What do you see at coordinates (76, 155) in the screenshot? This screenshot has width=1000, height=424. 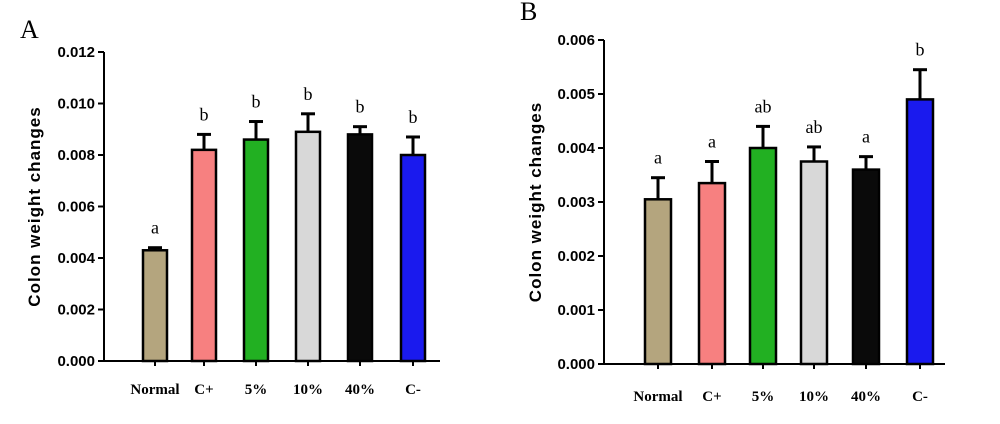 I see `panel-a-y-tick-label: 0.008` at bounding box center [76, 155].